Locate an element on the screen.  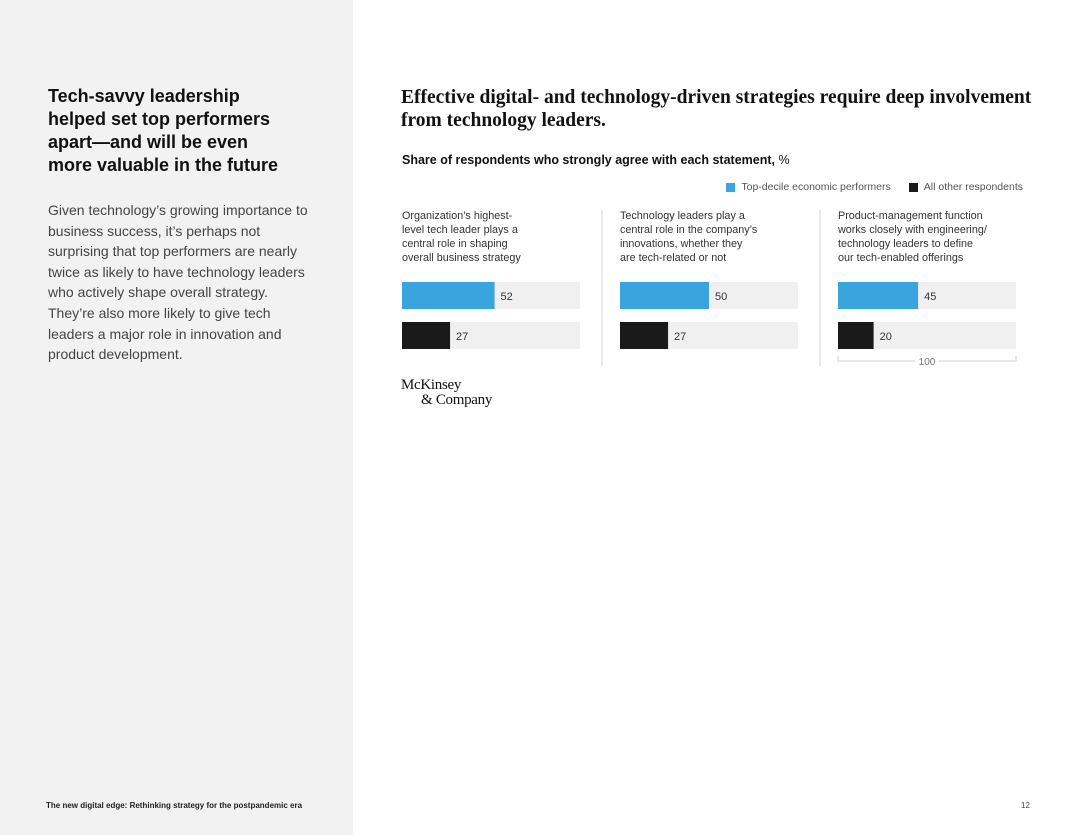
legend-swatch-top is located at coordinates (731, 187).